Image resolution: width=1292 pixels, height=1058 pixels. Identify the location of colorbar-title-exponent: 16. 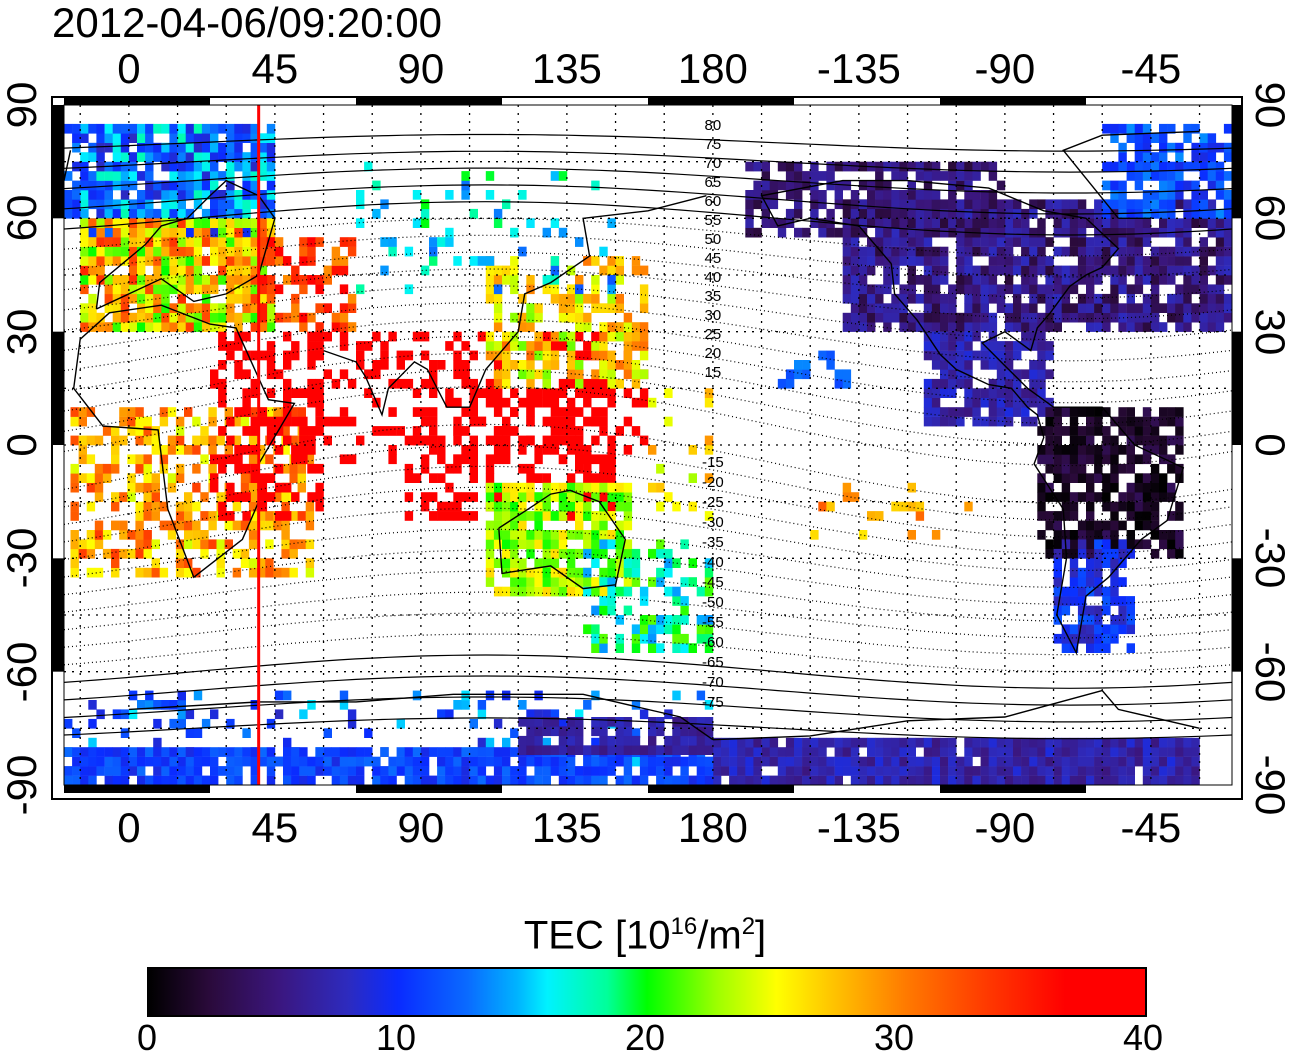
(684, 926).